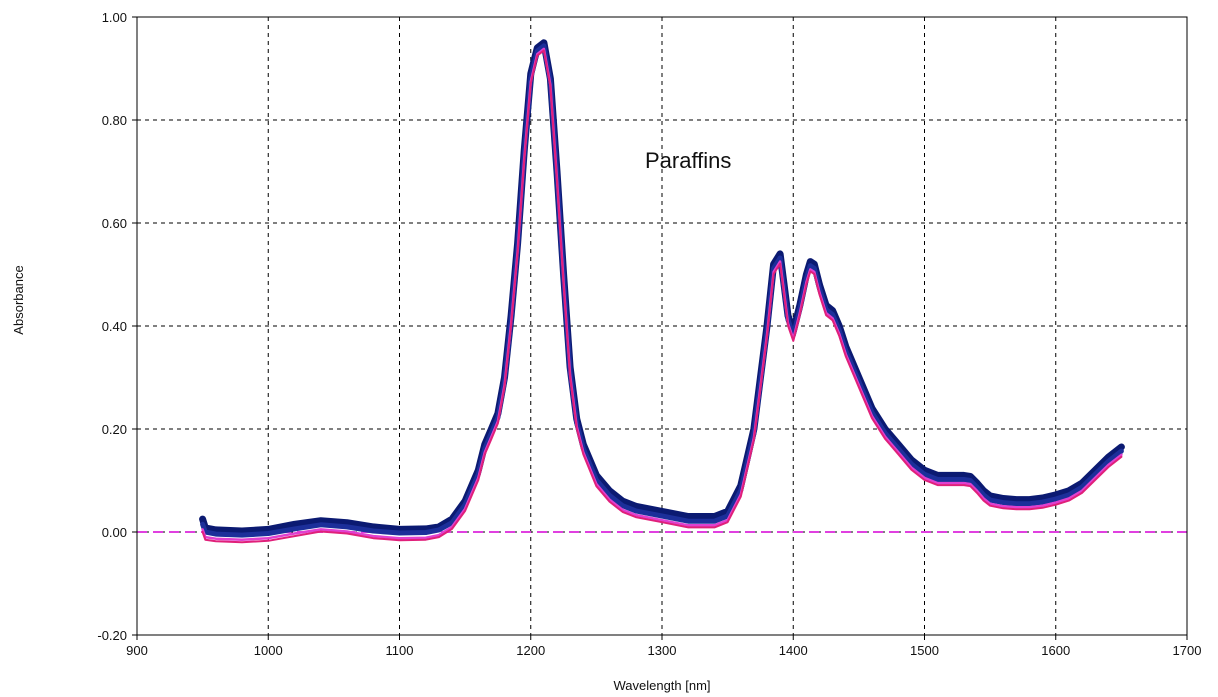 Image resolution: width=1218 pixels, height=697 pixels. I want to click on x-axis-title: Wavelength [nm], so click(661, 685).